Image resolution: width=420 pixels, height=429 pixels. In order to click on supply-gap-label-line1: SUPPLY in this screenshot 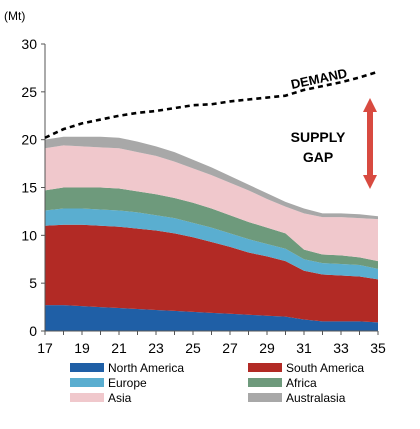, I will do `click(318, 137)`.